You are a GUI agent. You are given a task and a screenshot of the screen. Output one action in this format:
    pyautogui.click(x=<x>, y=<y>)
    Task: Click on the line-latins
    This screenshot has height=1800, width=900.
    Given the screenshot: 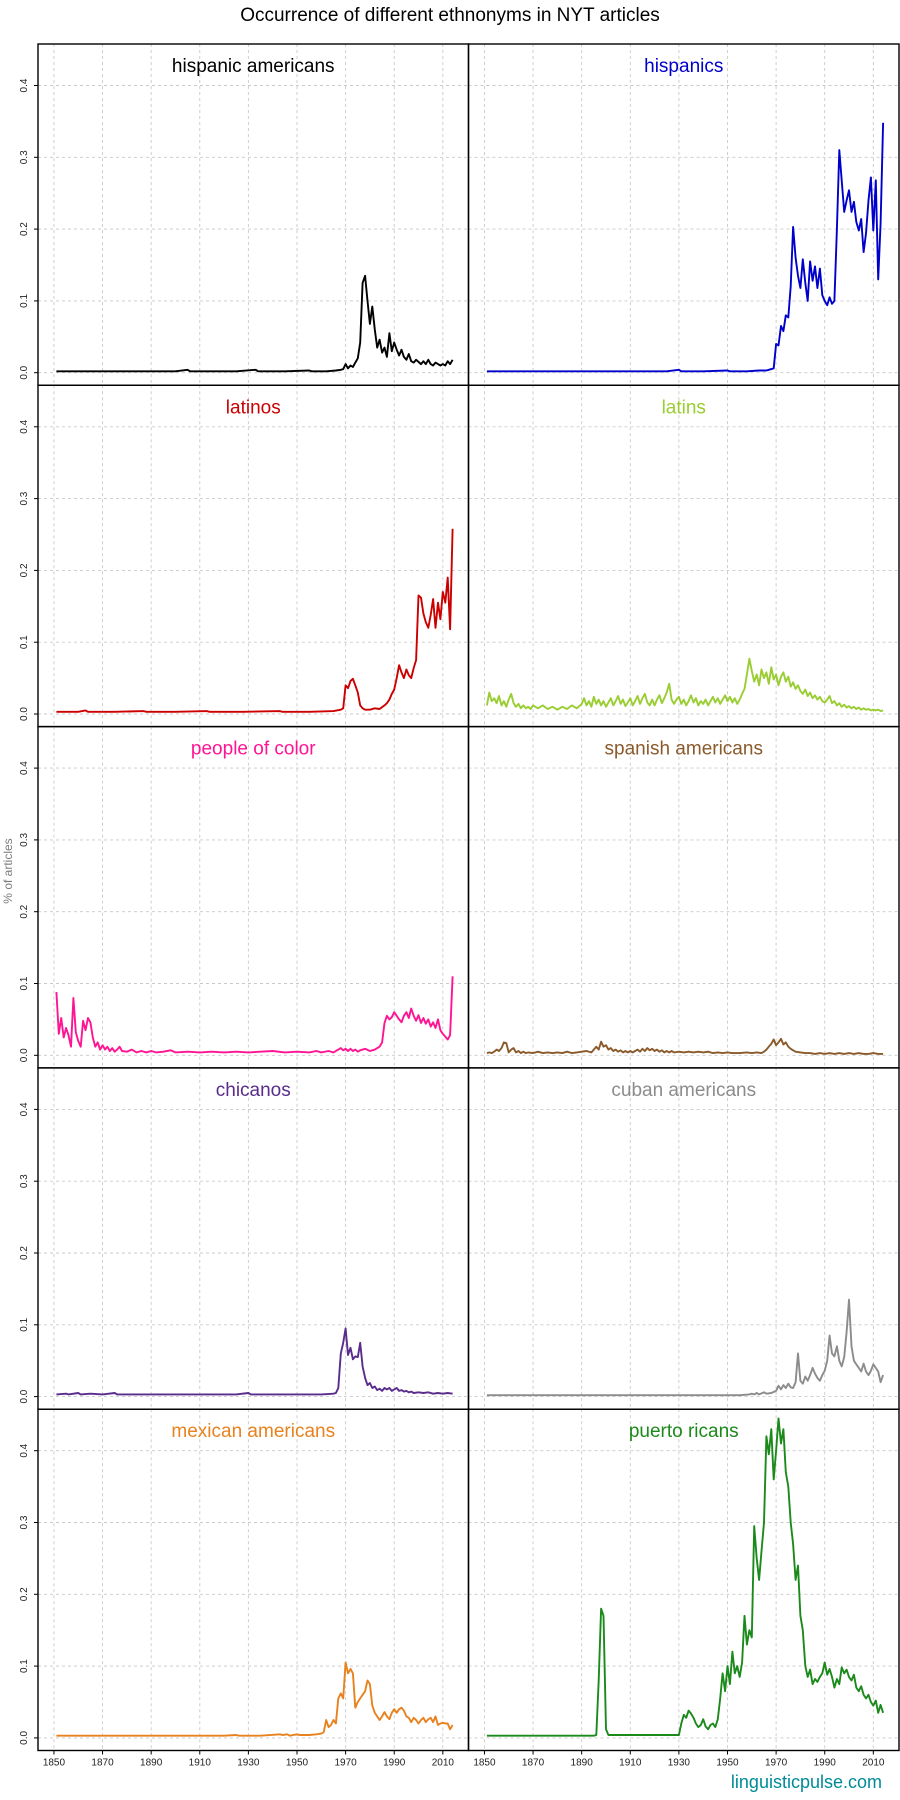 What is the action you would take?
    pyautogui.click(x=684, y=685)
    